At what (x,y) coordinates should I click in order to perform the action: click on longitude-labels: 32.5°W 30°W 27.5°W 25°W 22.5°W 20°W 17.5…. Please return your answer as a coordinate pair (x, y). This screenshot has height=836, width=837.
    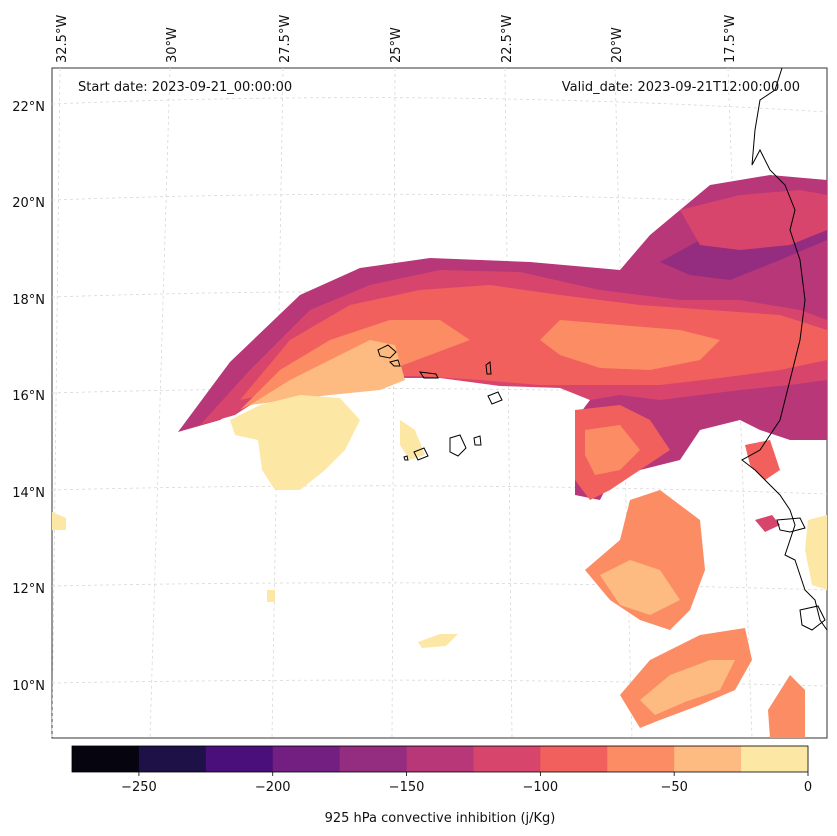
    Looking at the image, I should click on (396, 39).